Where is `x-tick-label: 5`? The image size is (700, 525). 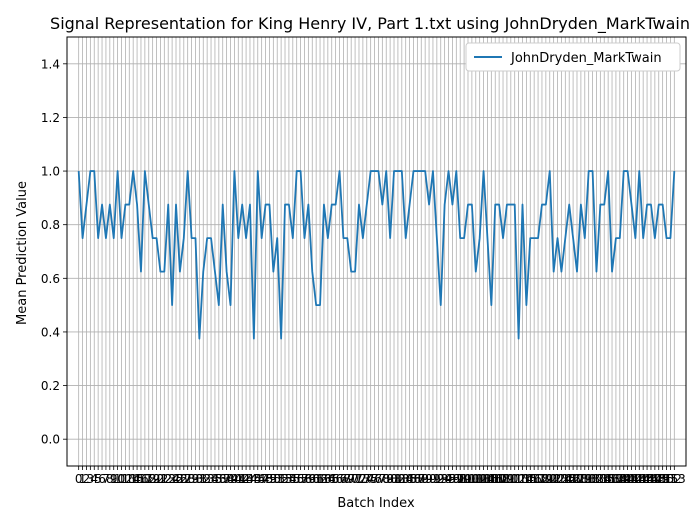
x-tick-label: 5 is located at coordinates (98, 479).